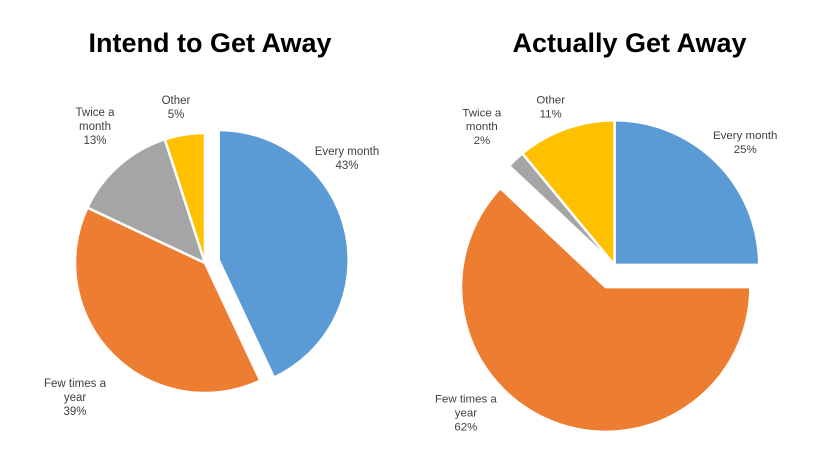 The width and height of the screenshot is (839, 457). What do you see at coordinates (176, 108) in the screenshot?
I see `slice-label-other: Other 5%` at bounding box center [176, 108].